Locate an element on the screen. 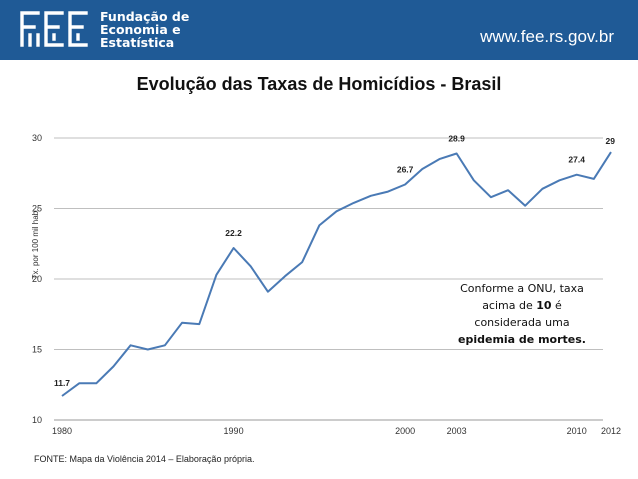  data-label: 11.7 is located at coordinates (62, 383).